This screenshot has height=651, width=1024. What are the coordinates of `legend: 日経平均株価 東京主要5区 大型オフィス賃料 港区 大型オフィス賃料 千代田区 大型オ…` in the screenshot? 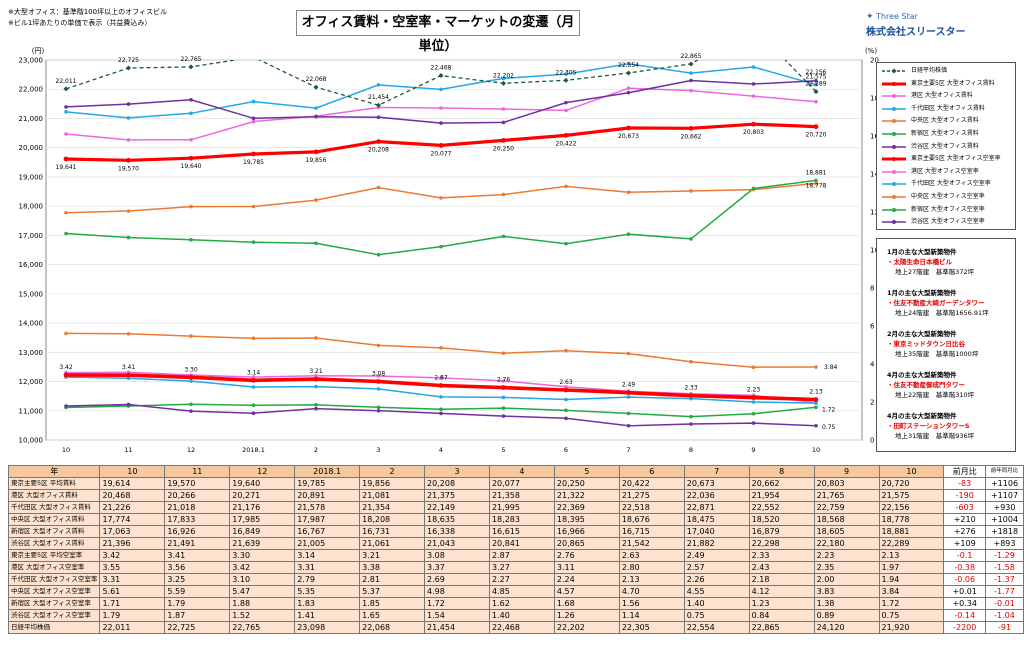 It's located at (946, 146).